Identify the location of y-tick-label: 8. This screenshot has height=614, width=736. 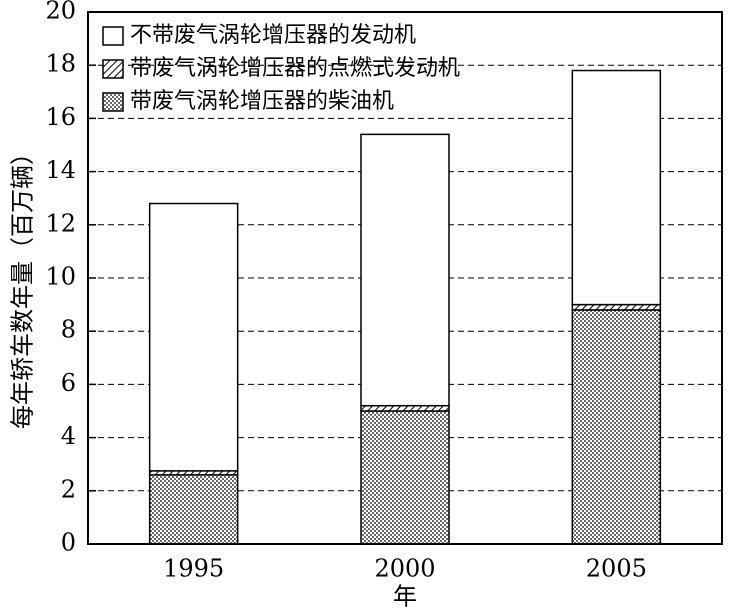
(68, 330).